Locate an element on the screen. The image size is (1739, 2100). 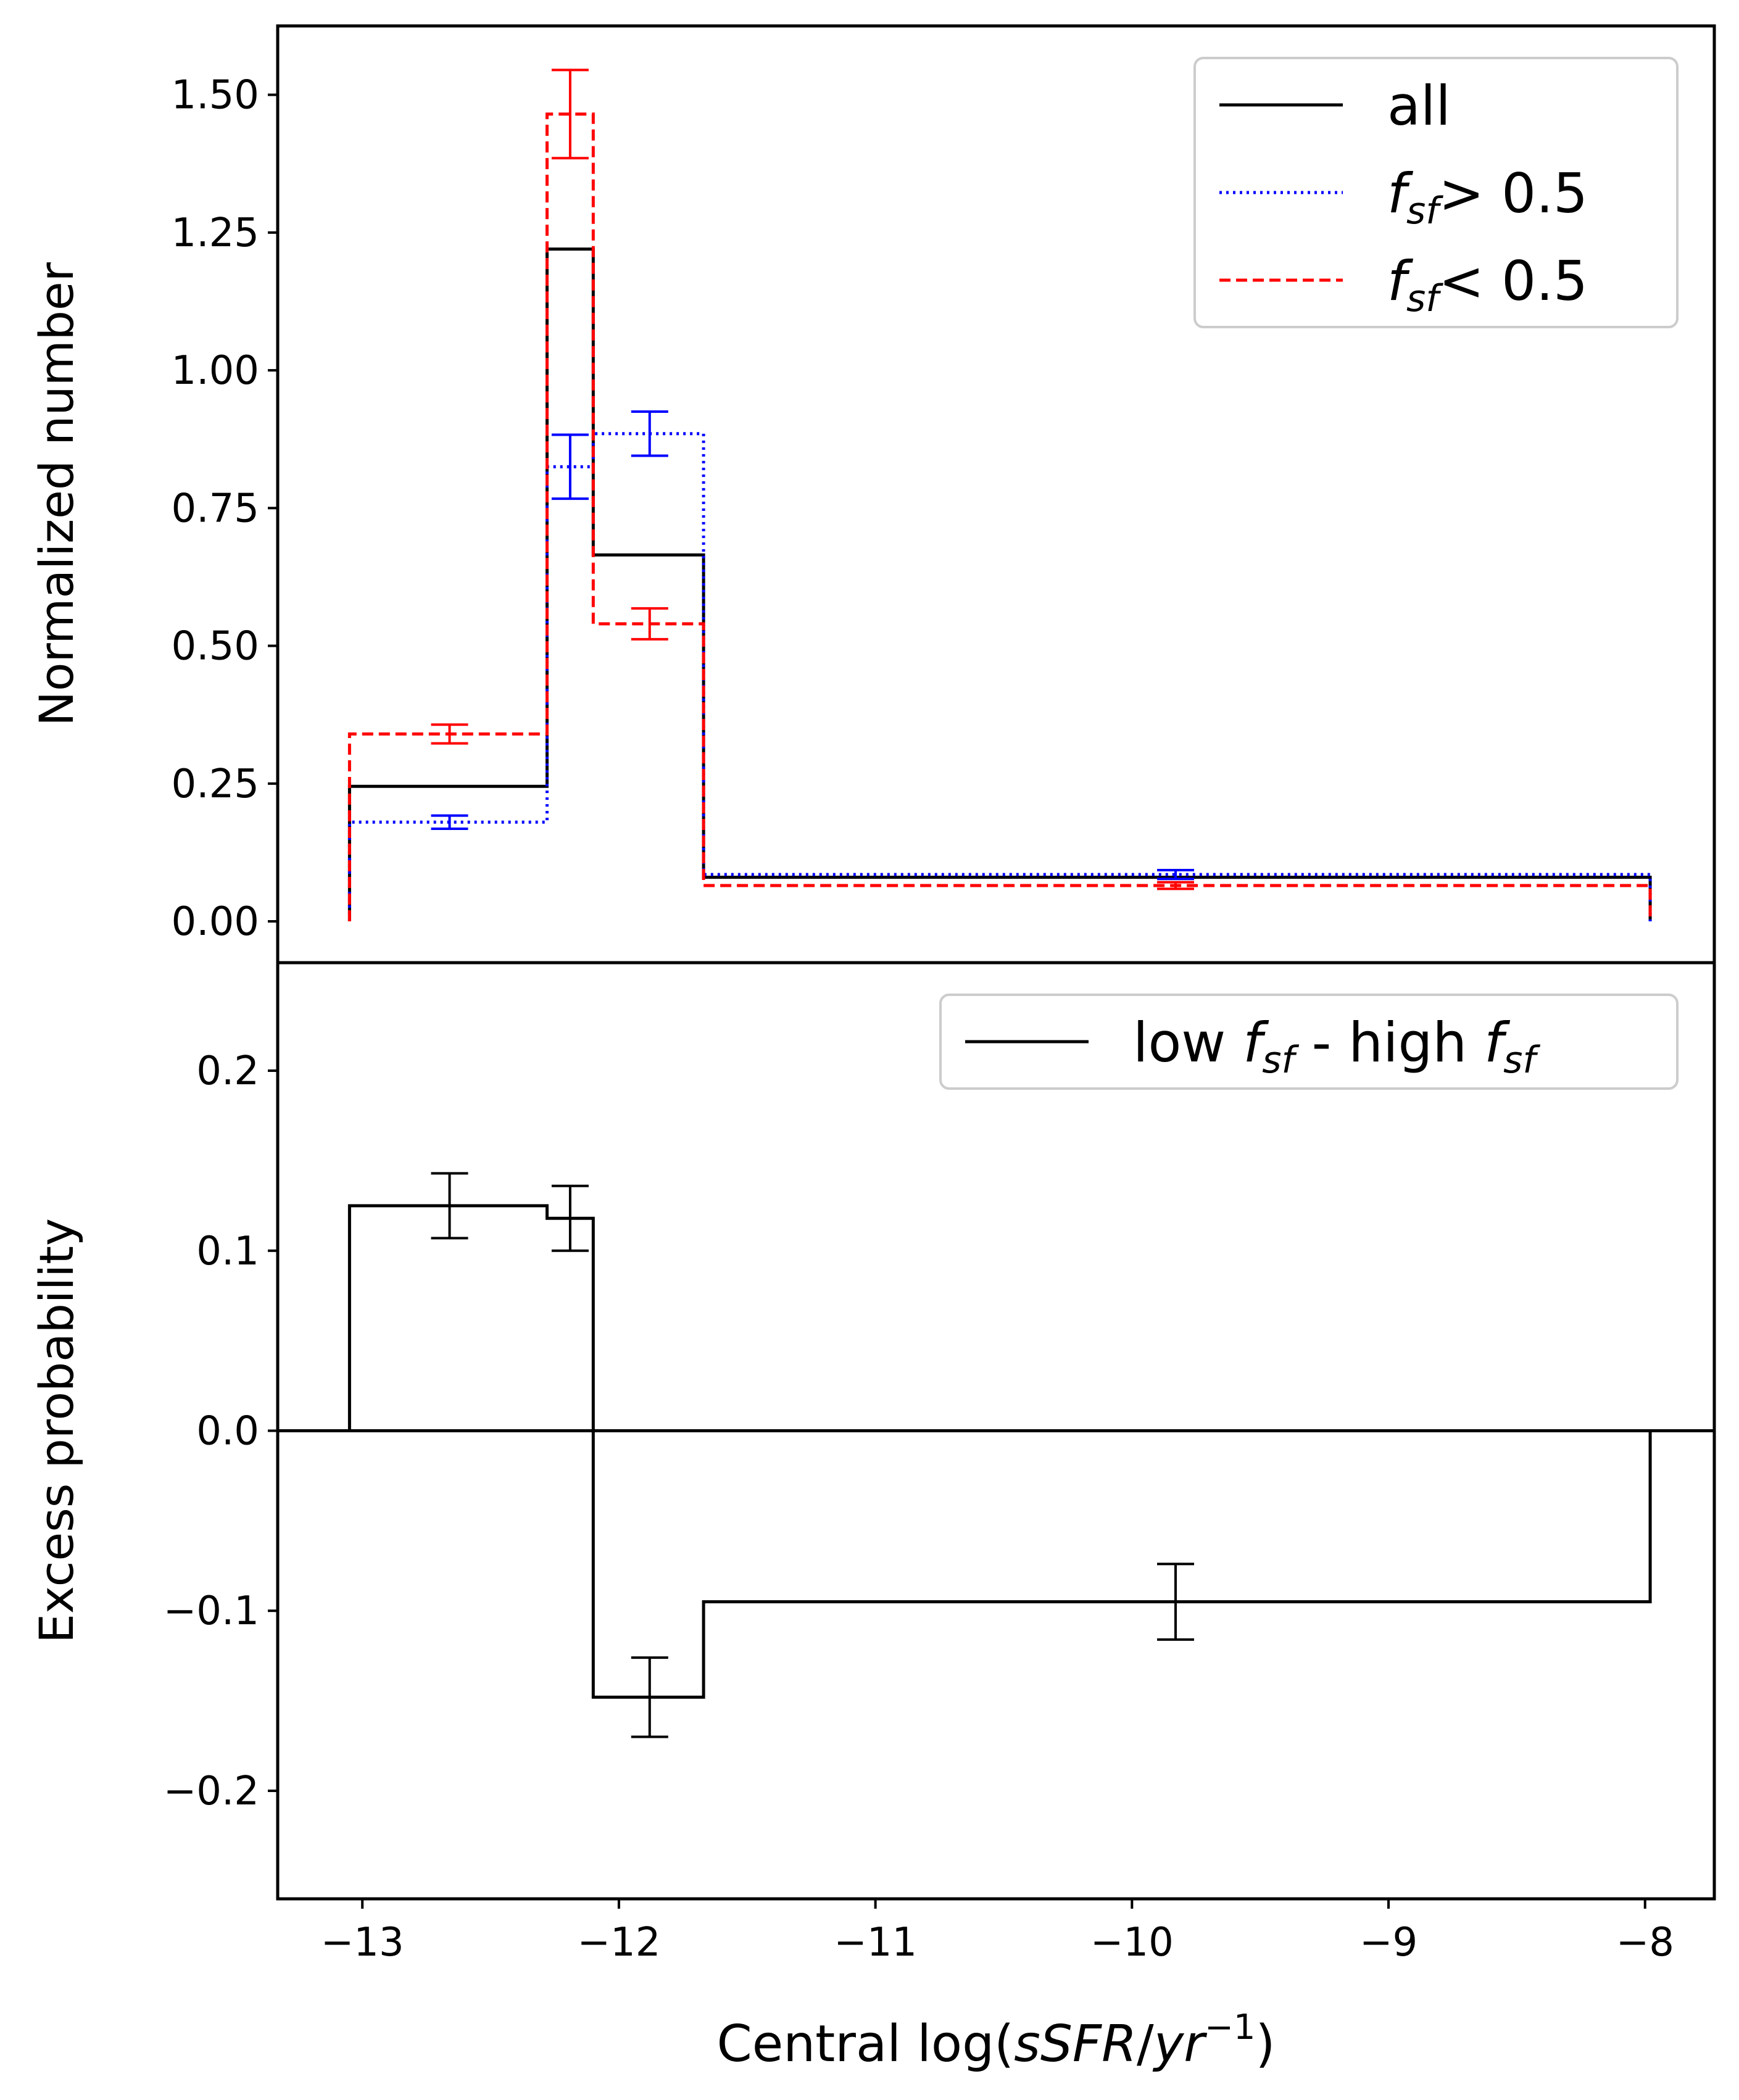
y-tick-label: 0.2 is located at coordinates (227, 1071).